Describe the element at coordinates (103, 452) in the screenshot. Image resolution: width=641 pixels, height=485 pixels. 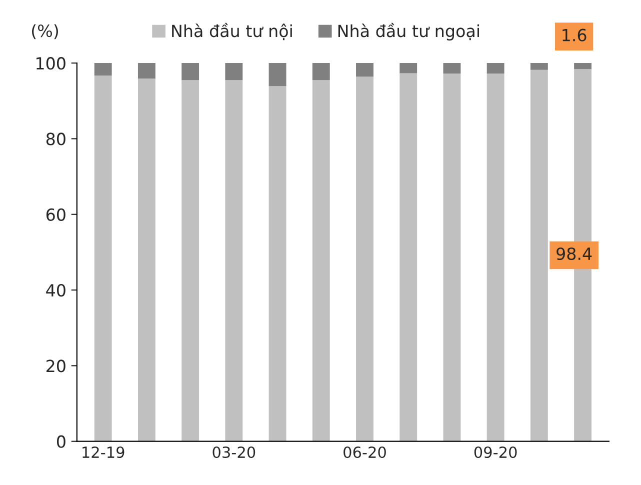
I see `x-tick-label: 12-19` at that location.